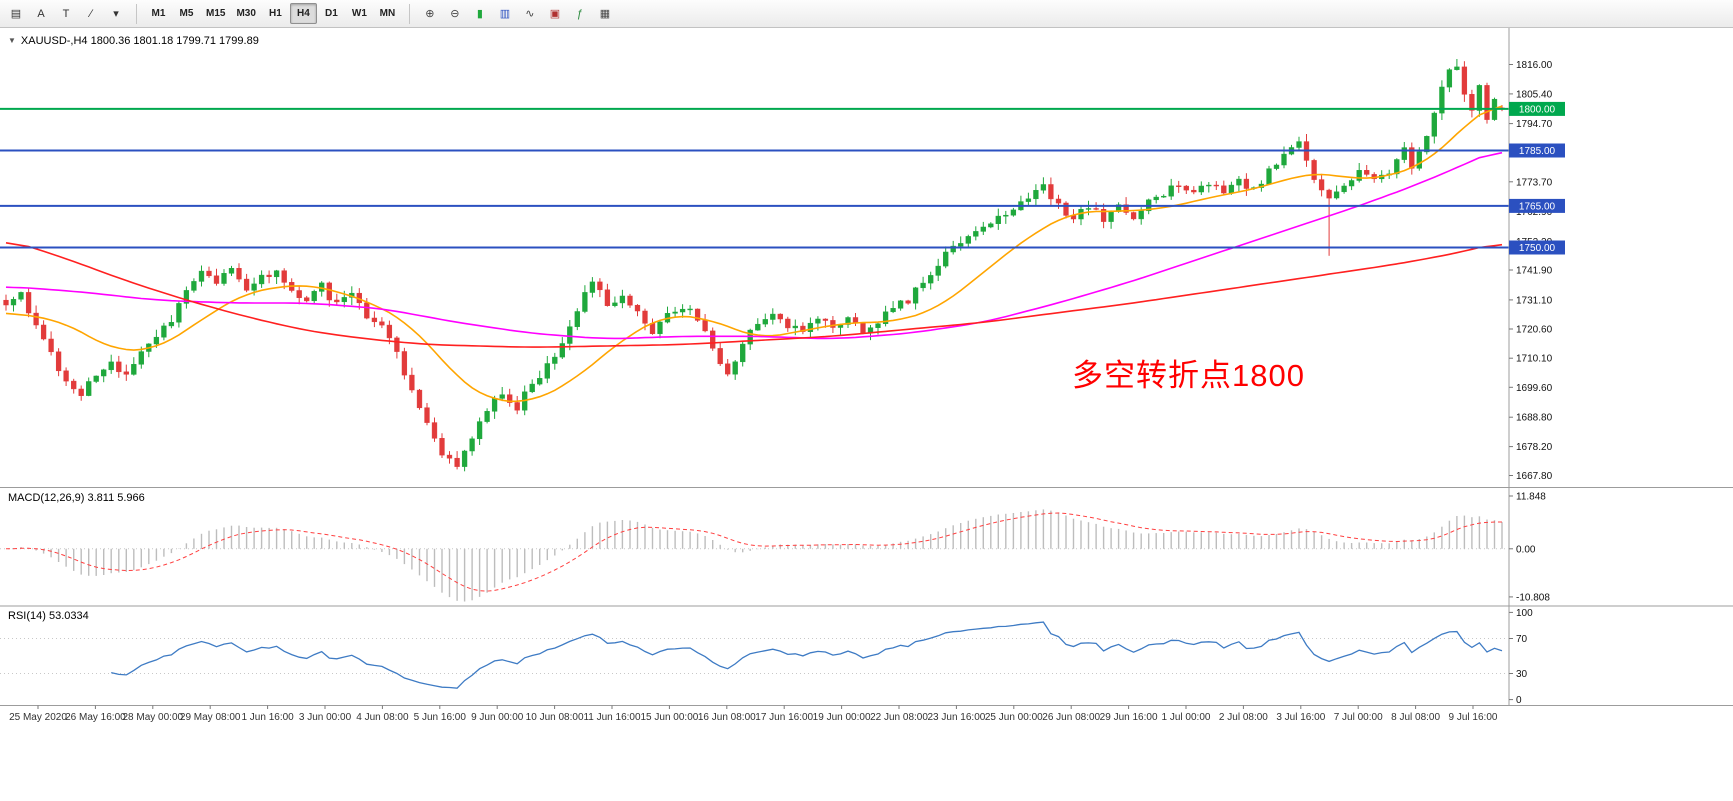 Image resolution: width=1733 pixels, height=801 pixels. I want to click on time-axis-label: 15 Jun 00:00, so click(669, 717).